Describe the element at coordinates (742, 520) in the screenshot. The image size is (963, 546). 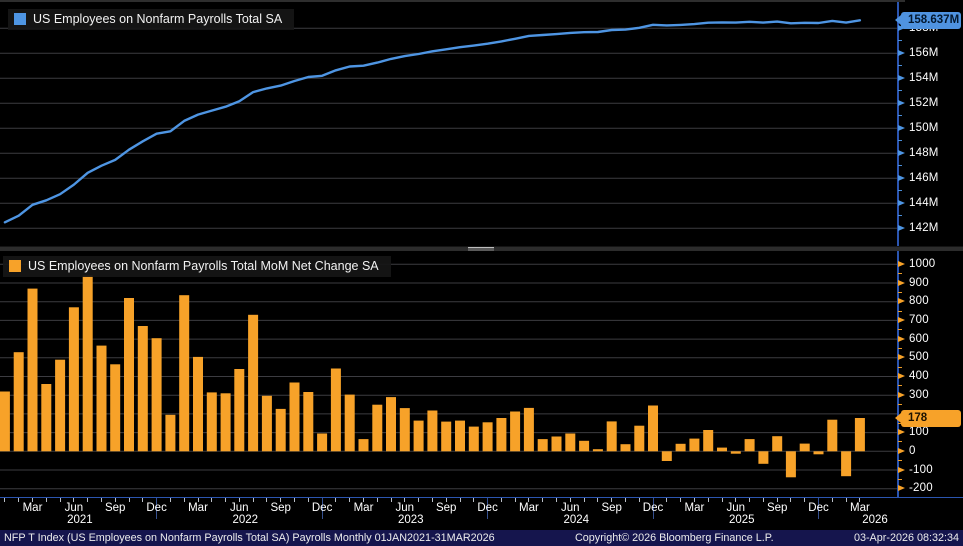
I see `x-year-label: 2025` at that location.